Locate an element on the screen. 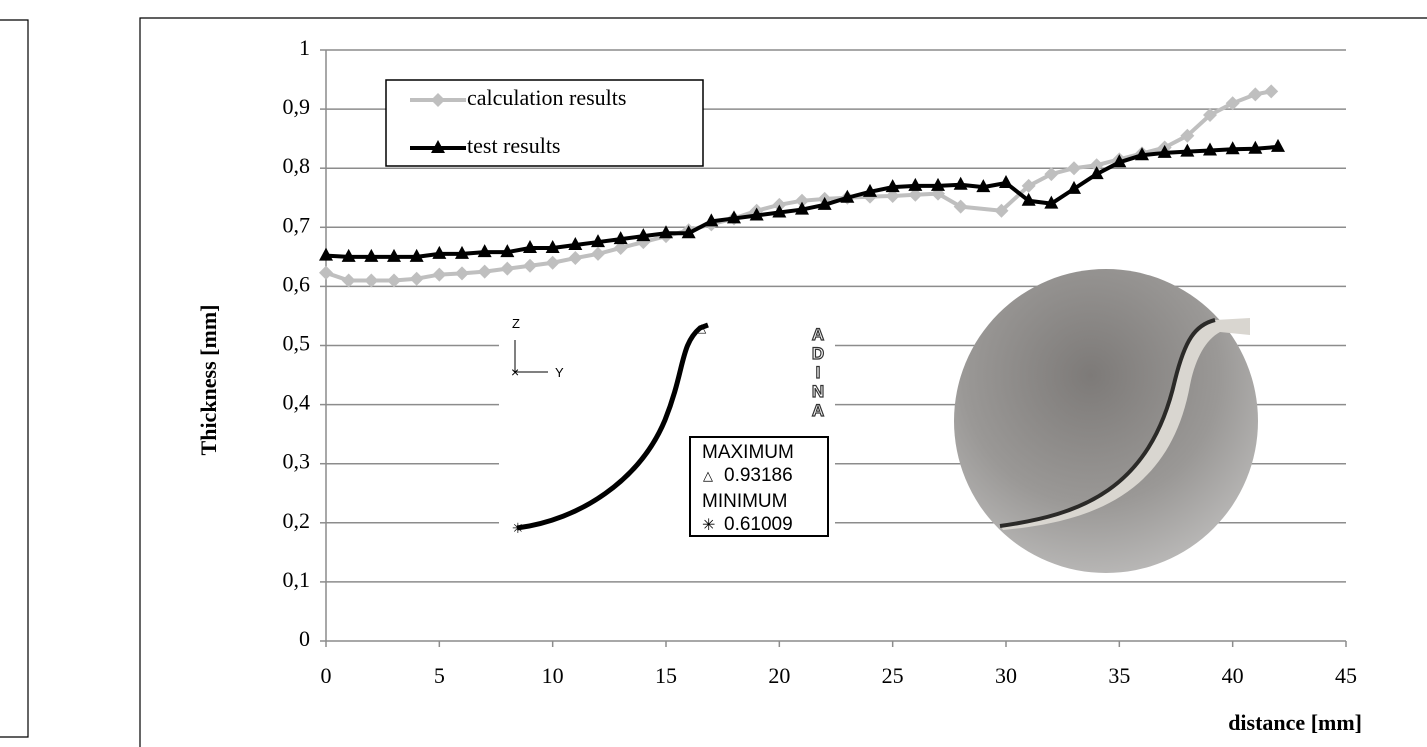 The image size is (1427, 747). x-tick-label: 45 is located at coordinates (1346, 675).